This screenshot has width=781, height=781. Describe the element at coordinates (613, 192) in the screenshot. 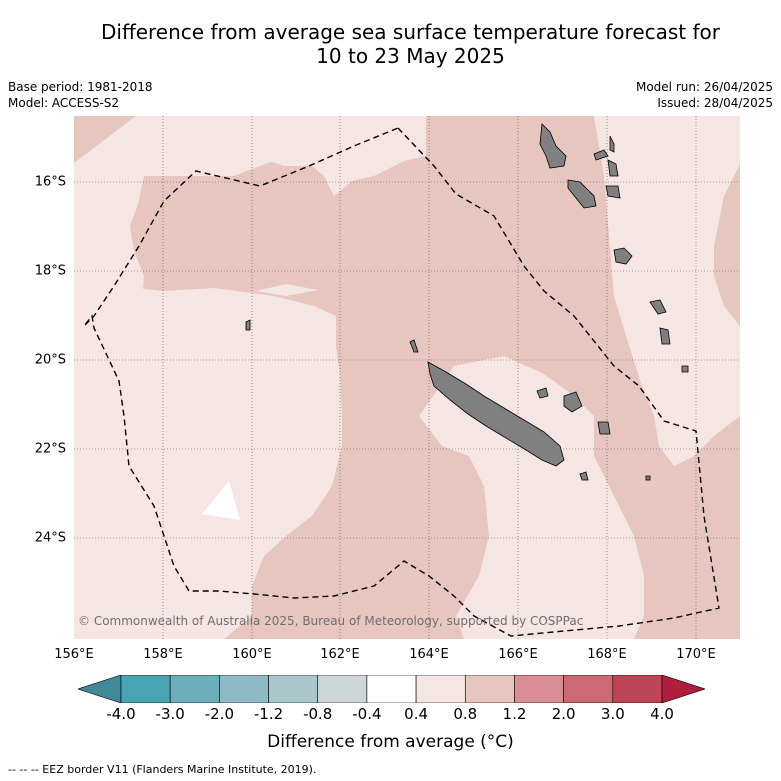

I see `vanuatu-island-d` at that location.